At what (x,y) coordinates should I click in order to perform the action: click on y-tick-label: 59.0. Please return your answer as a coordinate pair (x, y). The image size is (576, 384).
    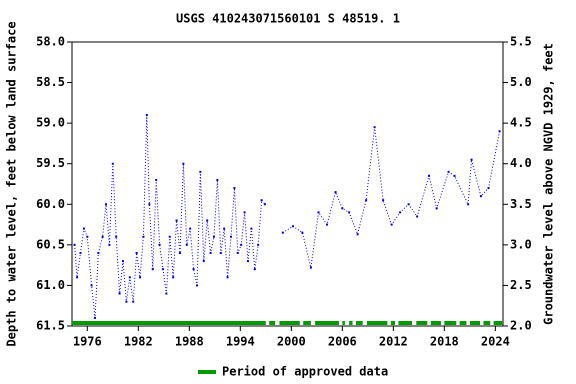
    Looking at the image, I should click on (50, 123).